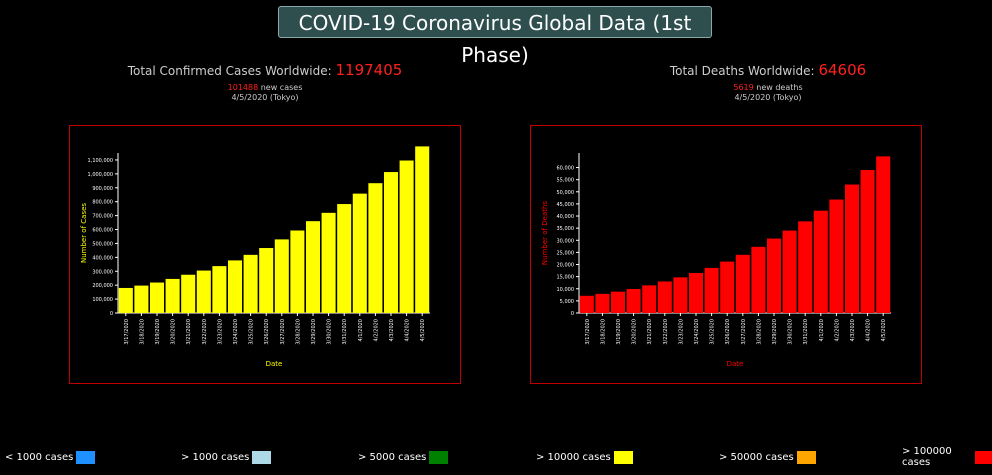 Image resolution: width=992 pixels, height=475 pixels. Describe the element at coordinates (566, 181) in the screenshot. I see `y-tick-label: 55,000` at that location.